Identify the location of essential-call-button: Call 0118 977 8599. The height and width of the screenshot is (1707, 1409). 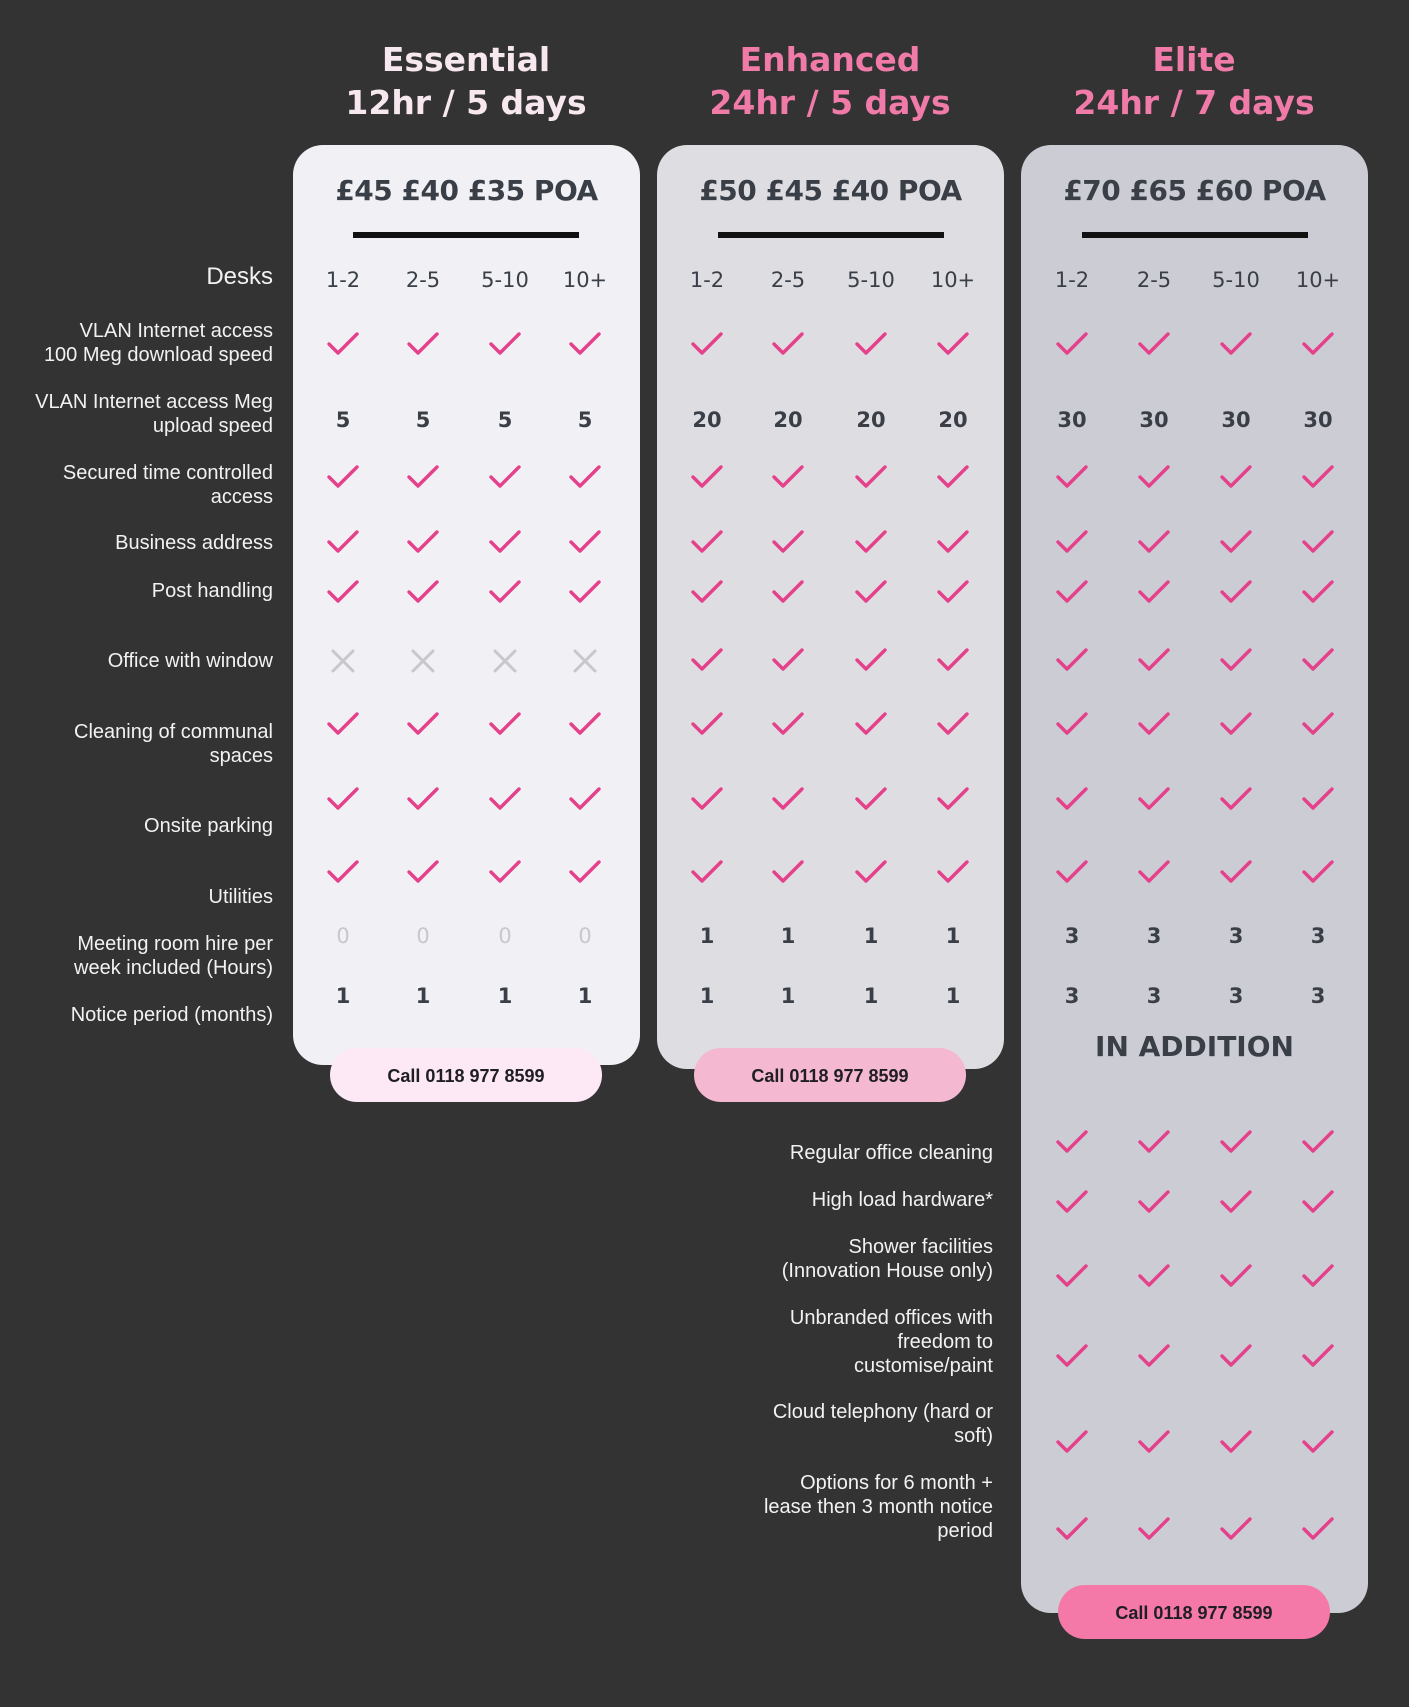
(466, 1075).